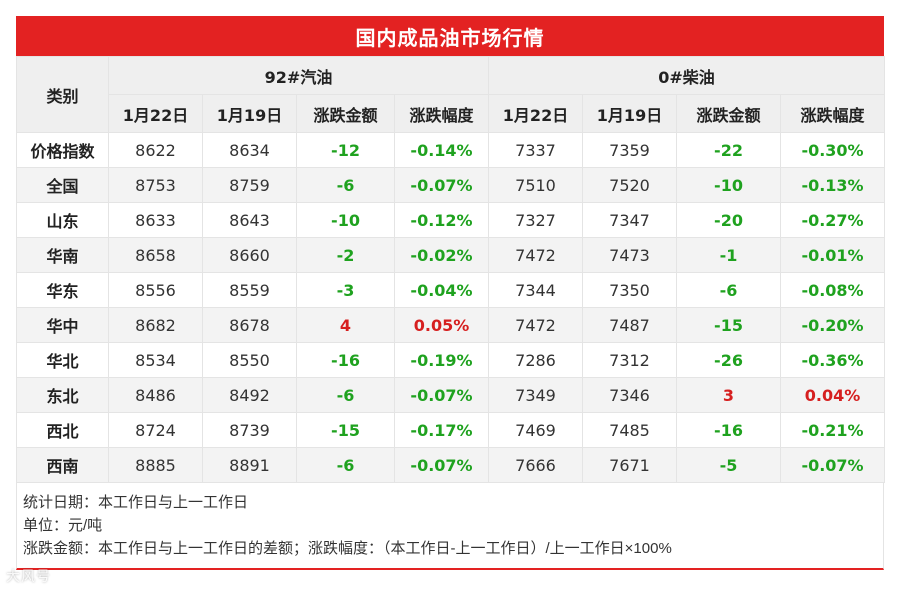 The width and height of the screenshot is (900, 595). Describe the element at coordinates (249, 150) in the screenshot. I see `gasoline-price-2: 8634` at that location.